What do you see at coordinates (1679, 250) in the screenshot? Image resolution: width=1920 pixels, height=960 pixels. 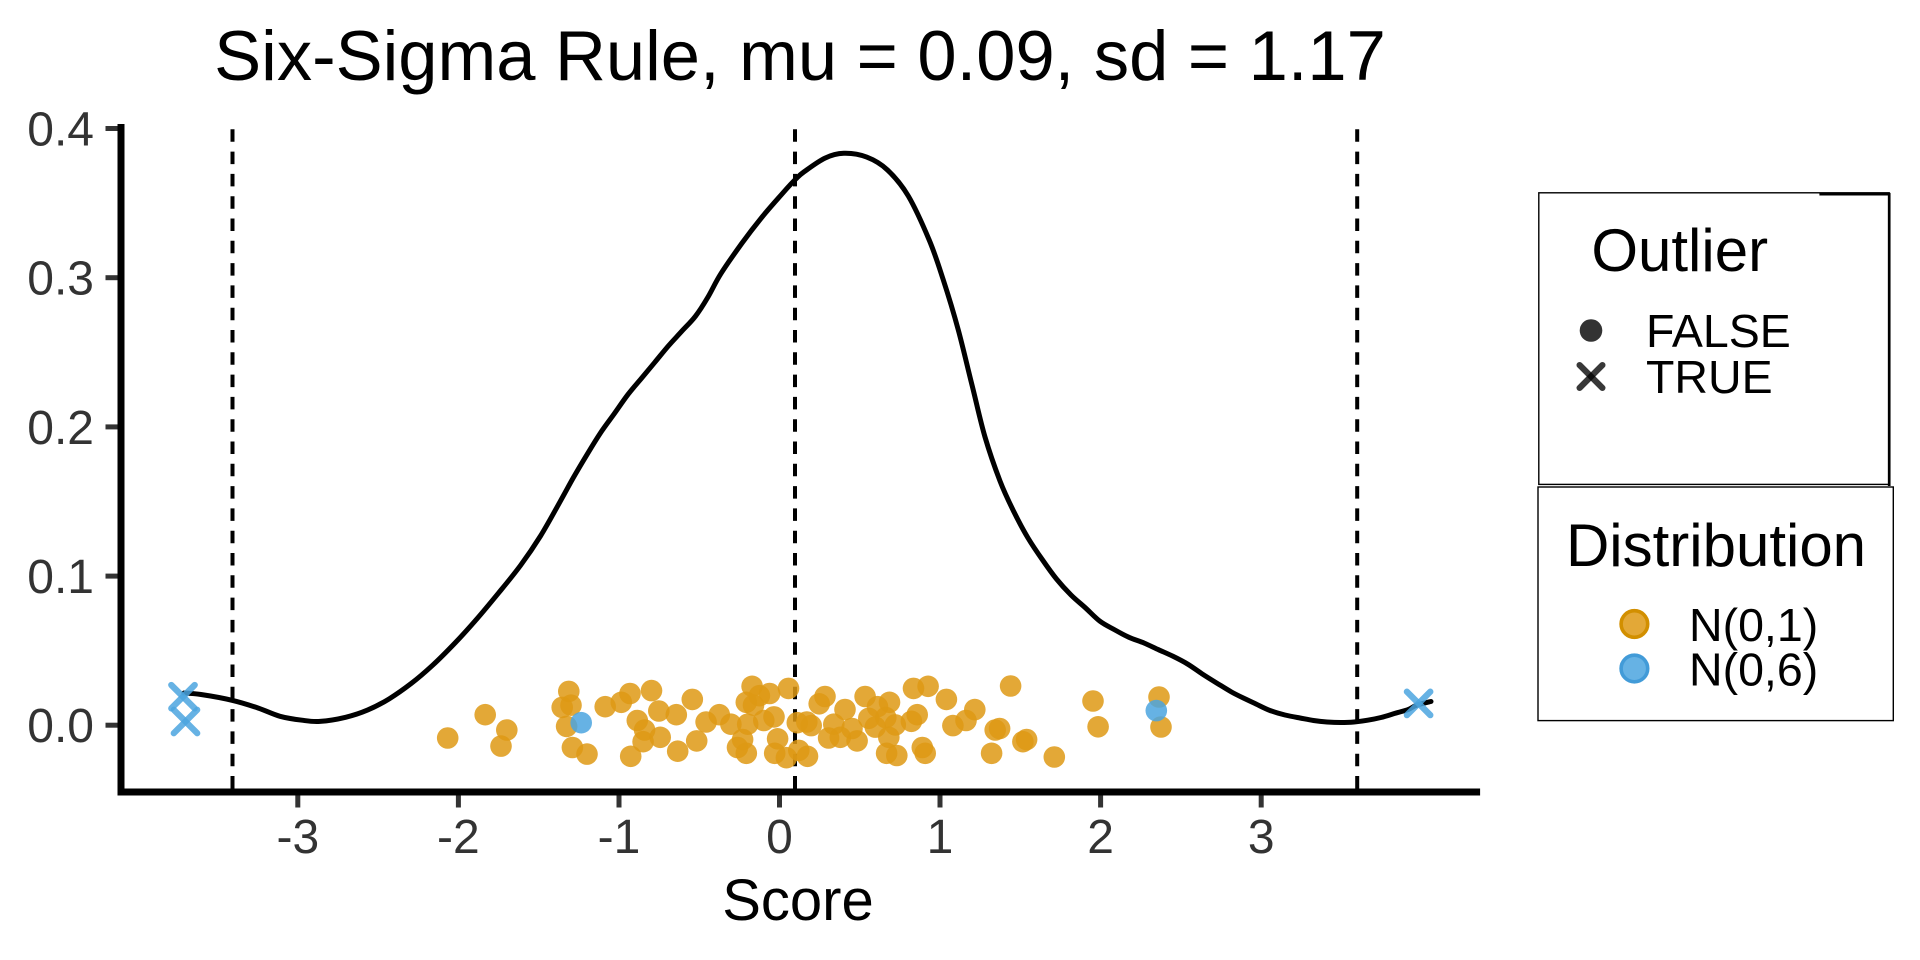 I see `svg-text: Outlier` at bounding box center [1679, 250].